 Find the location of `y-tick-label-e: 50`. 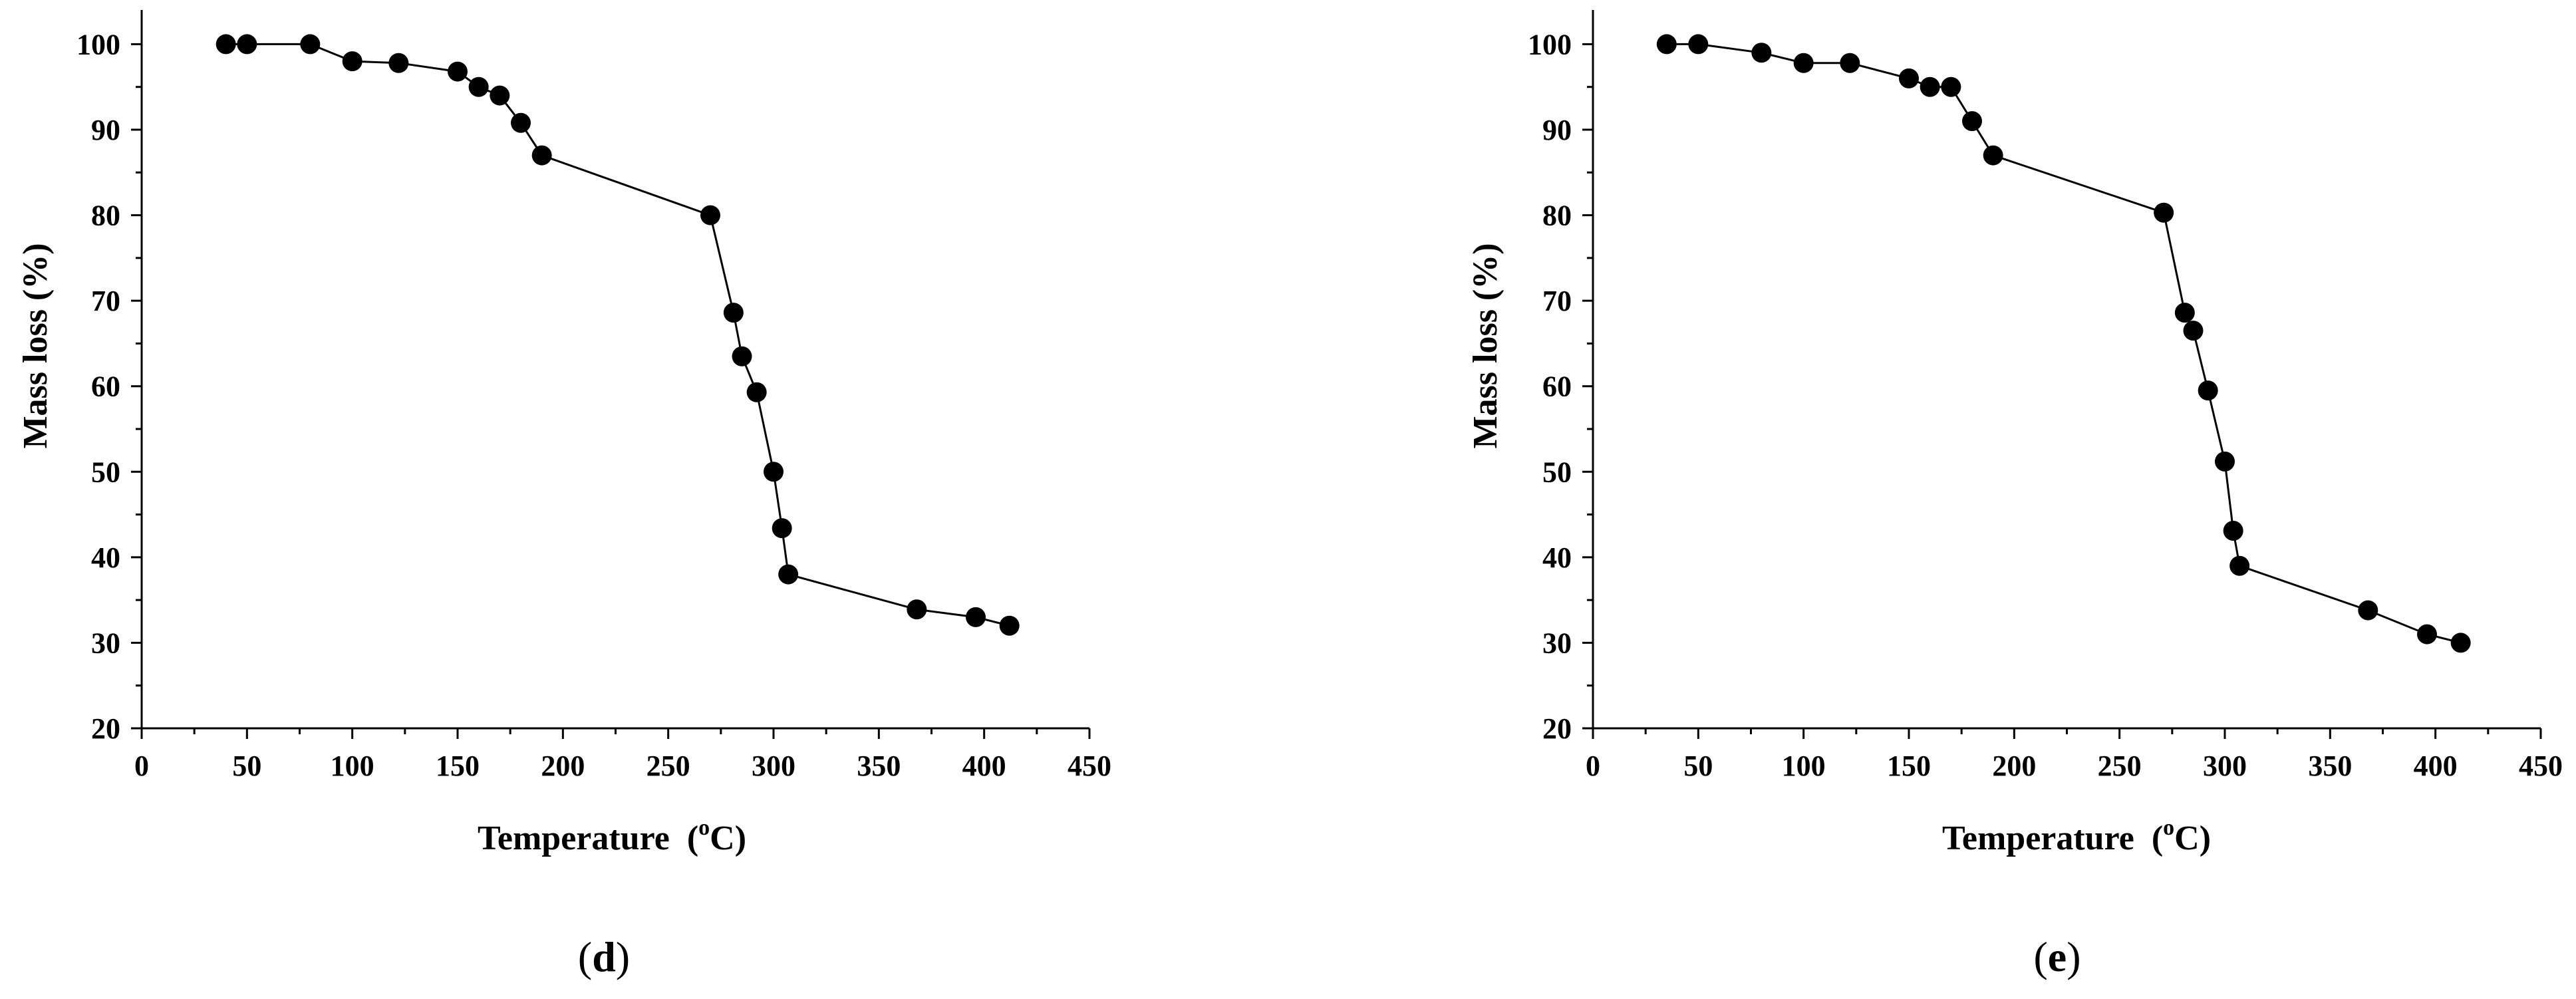

y-tick-label-e: 50 is located at coordinates (1557, 472).